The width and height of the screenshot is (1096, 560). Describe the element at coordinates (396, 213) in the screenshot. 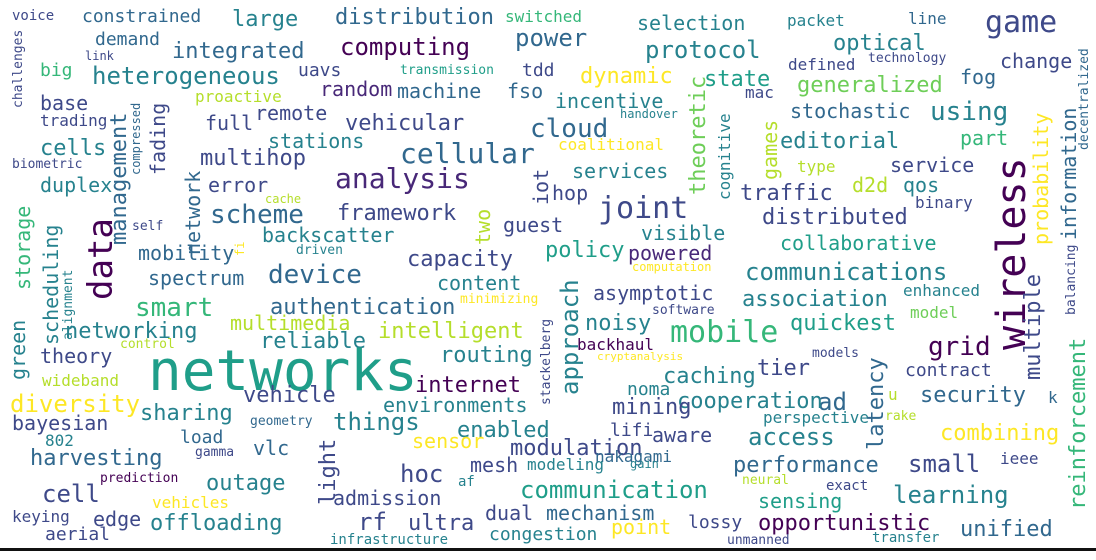

I see `word: framework` at that location.